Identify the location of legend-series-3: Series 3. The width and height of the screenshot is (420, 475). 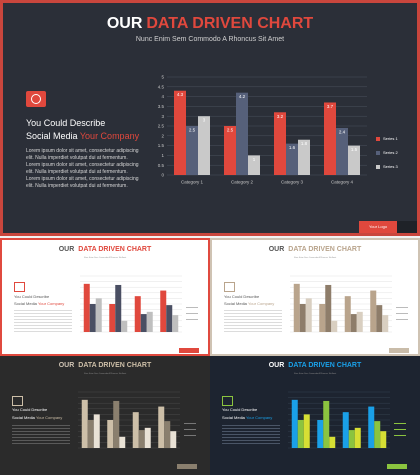
(387, 166).